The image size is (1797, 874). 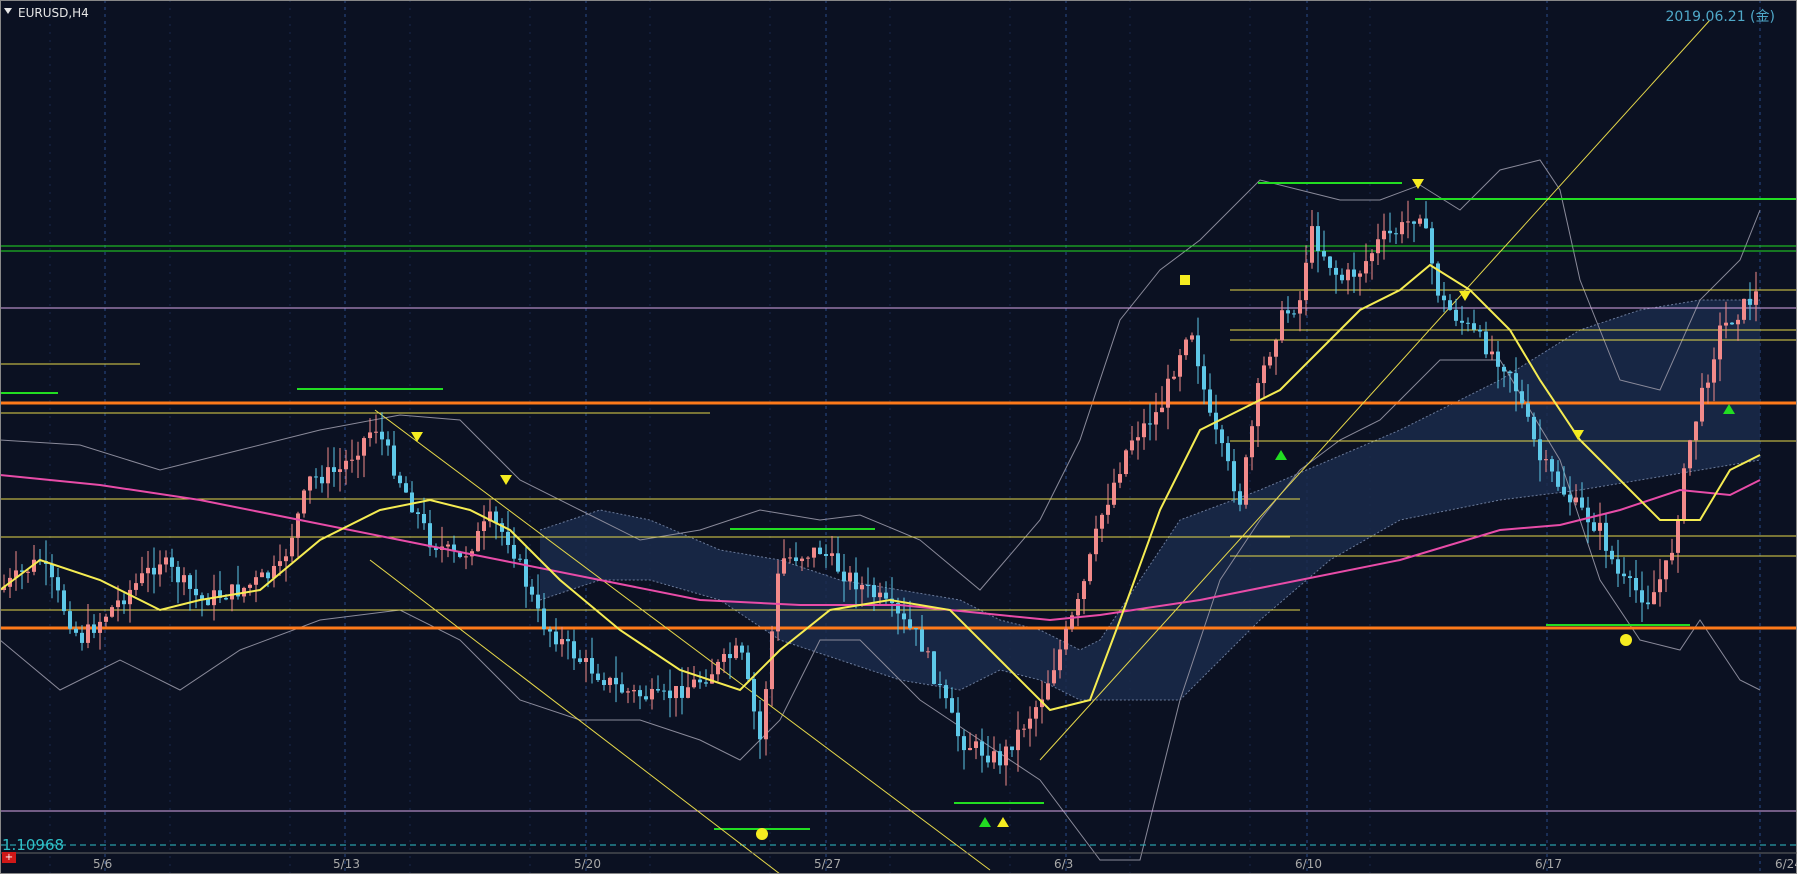 What do you see at coordinates (587, 864) in the screenshot?
I see `x-tick-label: 5/20` at bounding box center [587, 864].